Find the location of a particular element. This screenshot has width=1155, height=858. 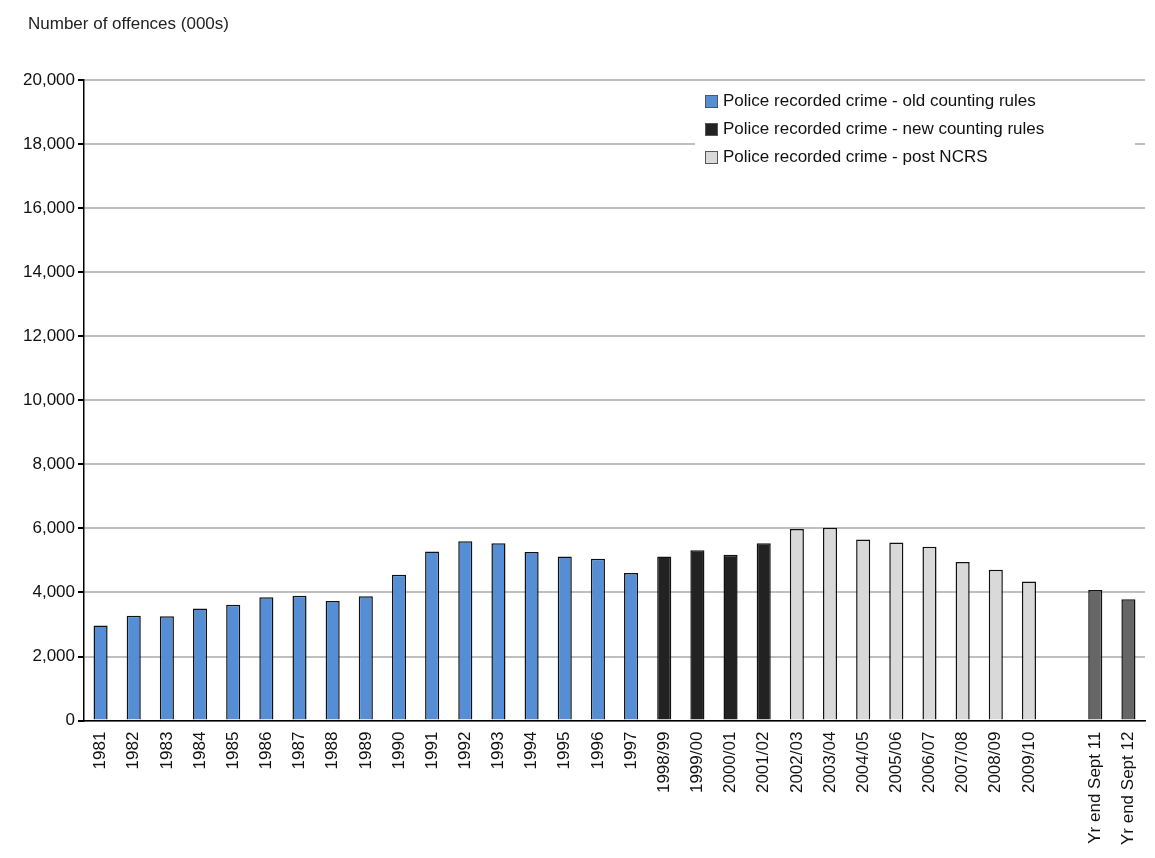

x-tick-label: 1994 is located at coordinates (531, 750).